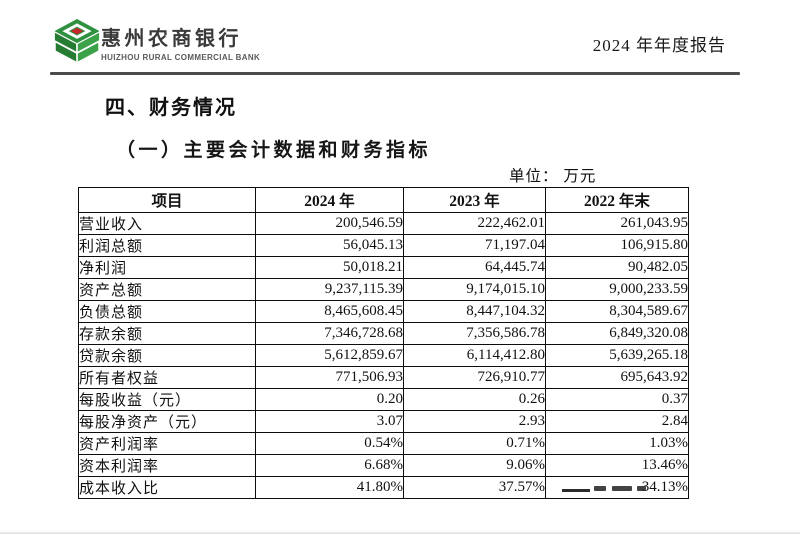 The width and height of the screenshot is (800, 534). I want to click on table-row: 贷款余额 5,612,859.67 6,114,412.80 5,639,265.18, so click(383, 355).